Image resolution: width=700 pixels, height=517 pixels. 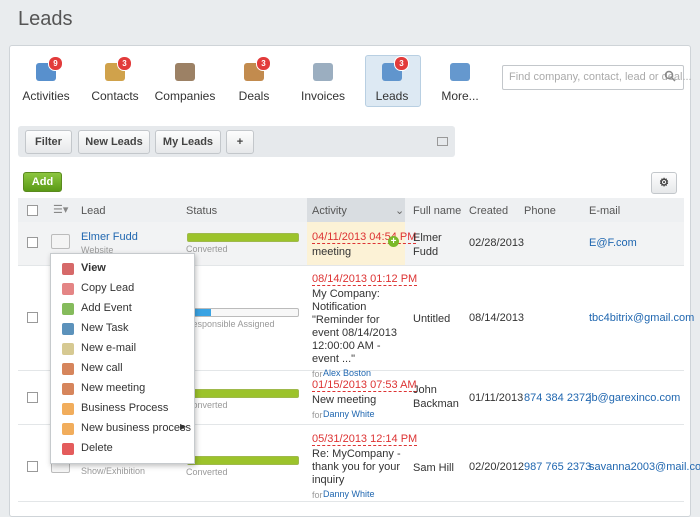 I want to click on filter-button: New Leads, so click(x=114, y=142).